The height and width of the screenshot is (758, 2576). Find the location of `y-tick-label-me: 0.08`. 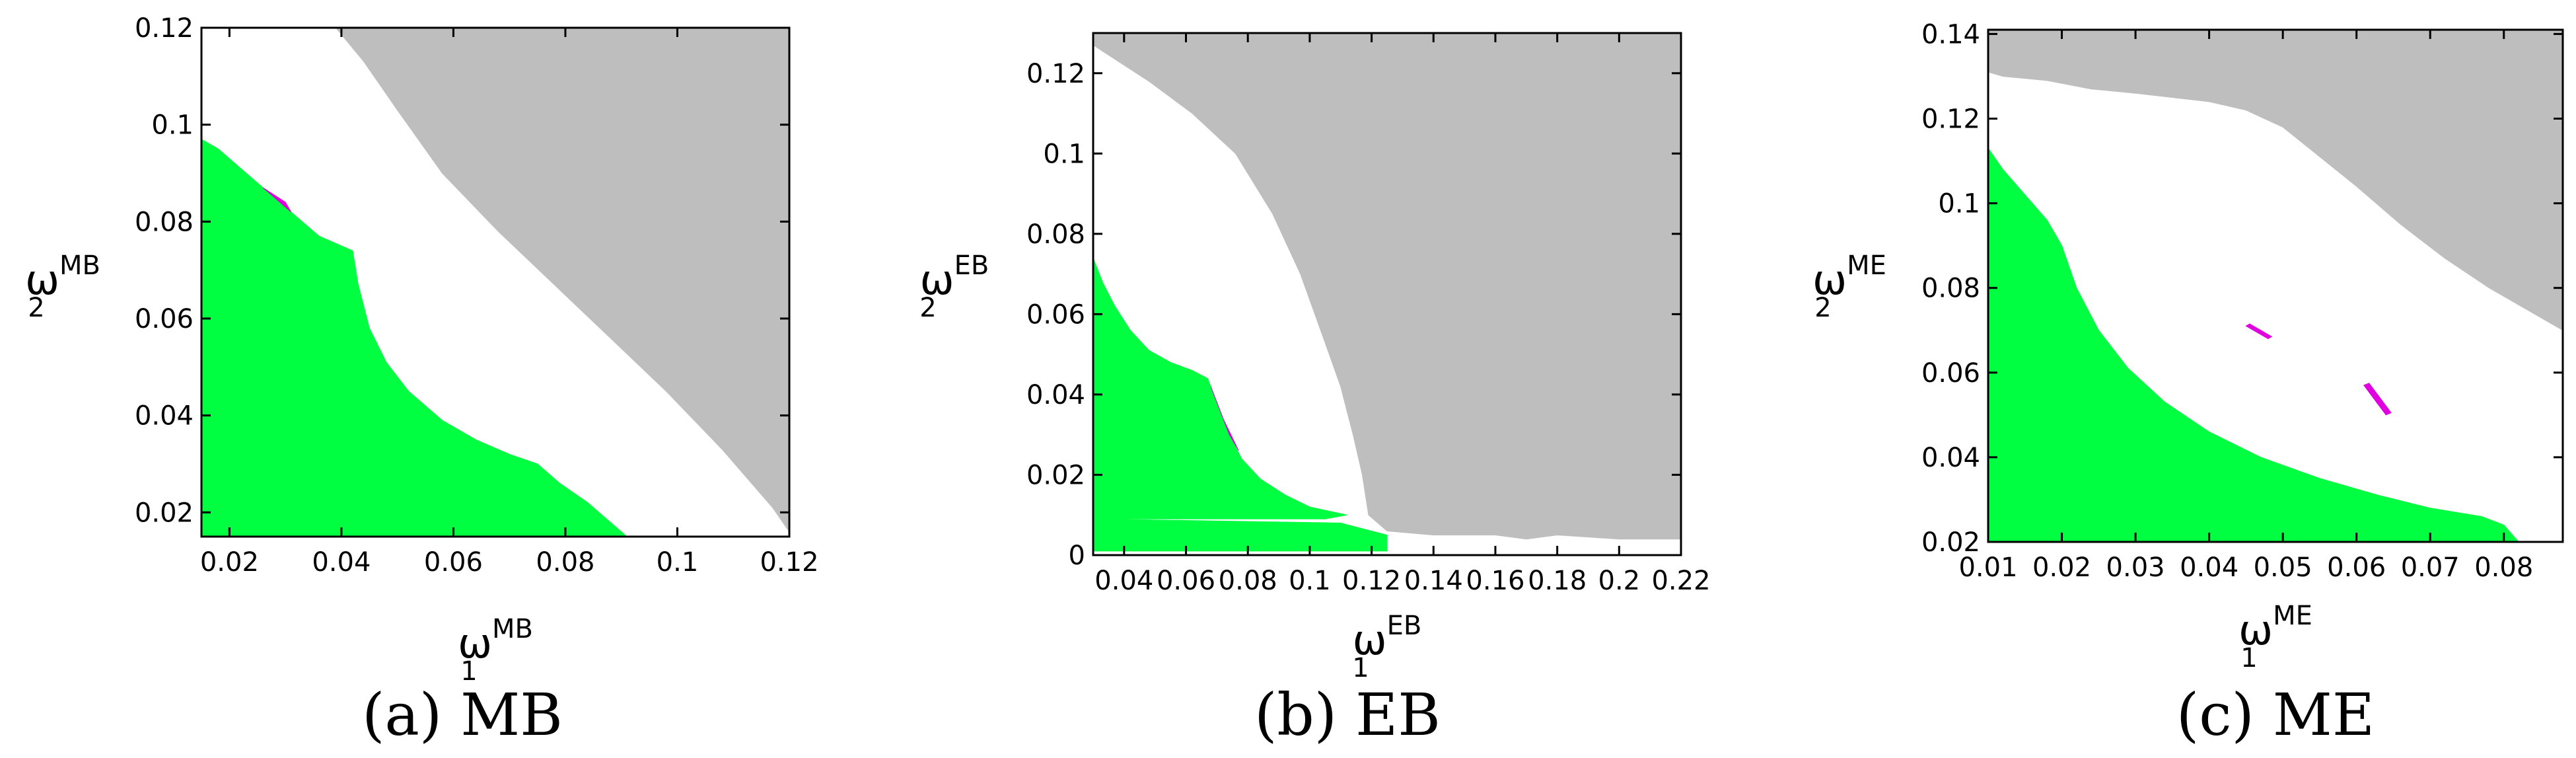

y-tick-label-me: 0.08 is located at coordinates (1950, 289).